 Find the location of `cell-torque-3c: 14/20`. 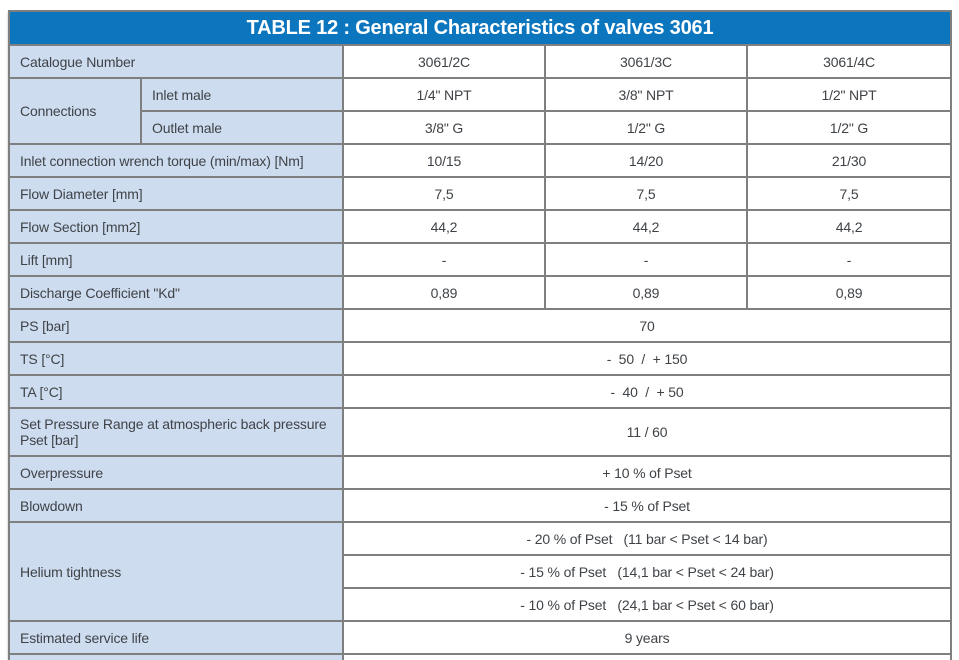

cell-torque-3c: 14/20 is located at coordinates (646, 160).